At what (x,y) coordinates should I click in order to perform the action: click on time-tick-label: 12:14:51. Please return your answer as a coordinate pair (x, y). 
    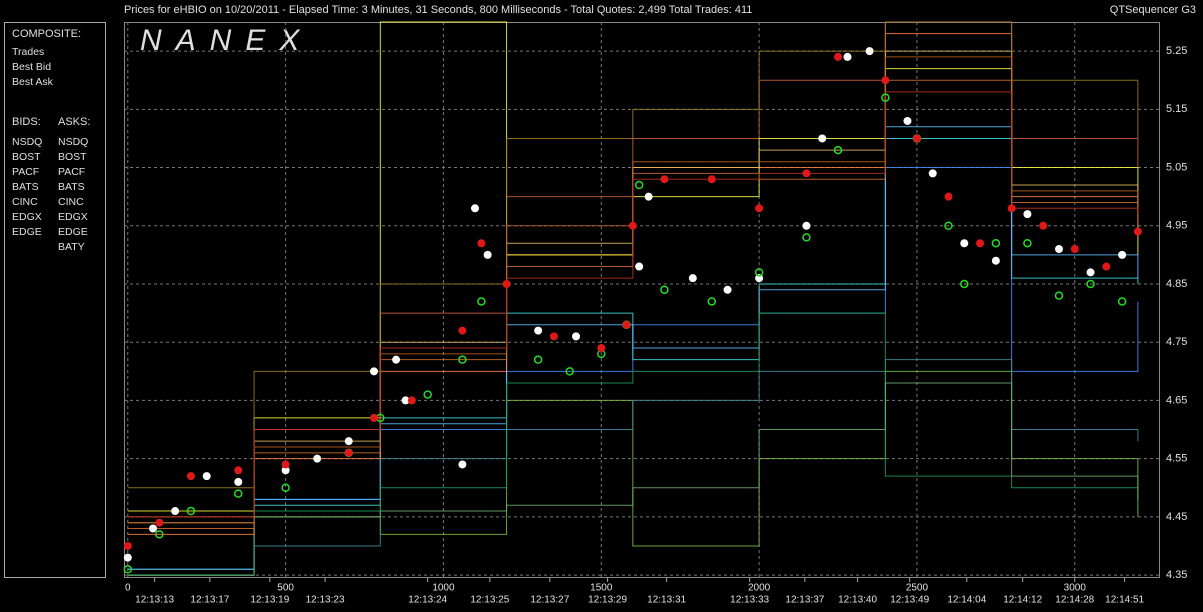
    Looking at the image, I should click on (1124, 600).